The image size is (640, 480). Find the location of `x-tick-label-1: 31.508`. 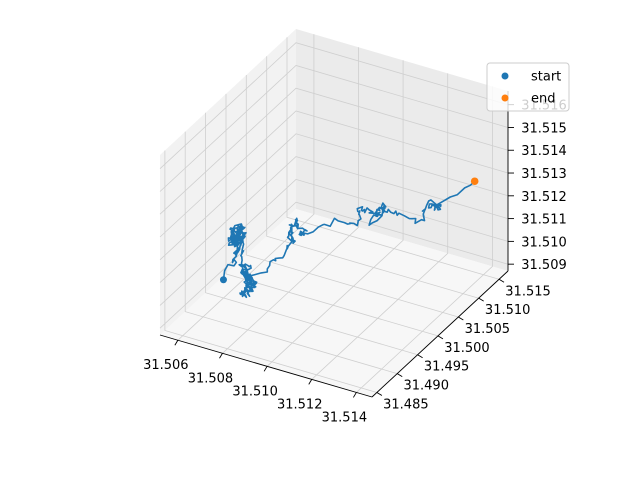

x-tick-label-1: 31.508 is located at coordinates (211, 378).